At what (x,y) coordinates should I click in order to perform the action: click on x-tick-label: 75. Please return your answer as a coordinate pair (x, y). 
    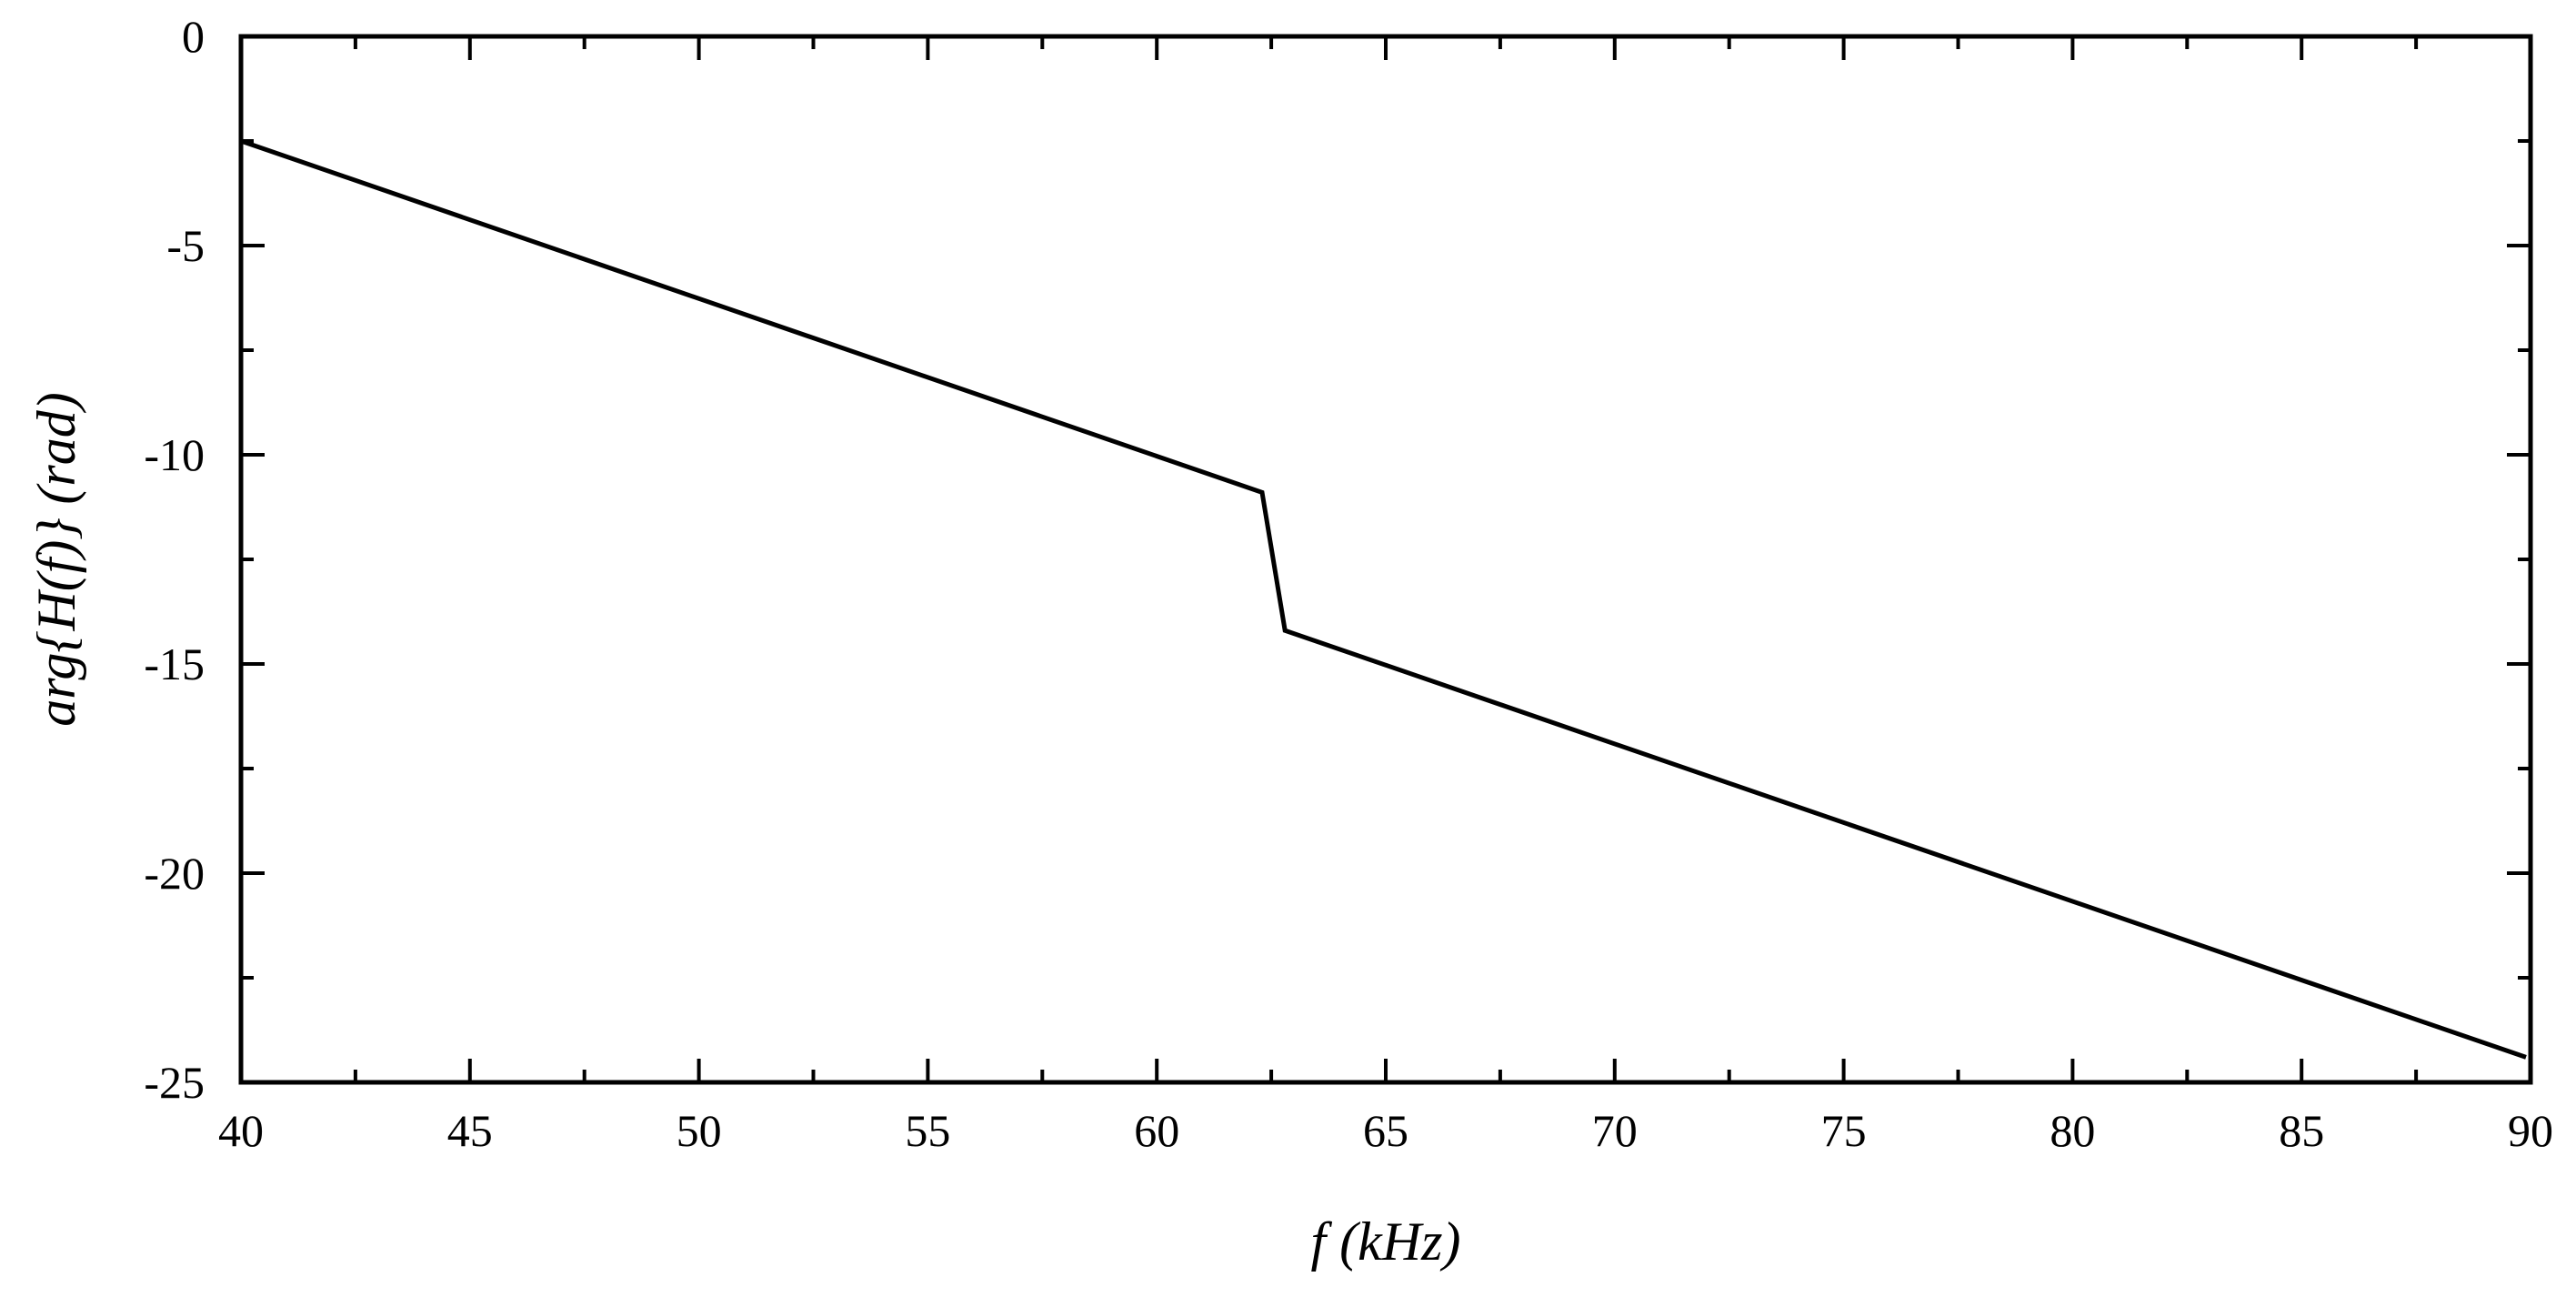
    Looking at the image, I should click on (1844, 1131).